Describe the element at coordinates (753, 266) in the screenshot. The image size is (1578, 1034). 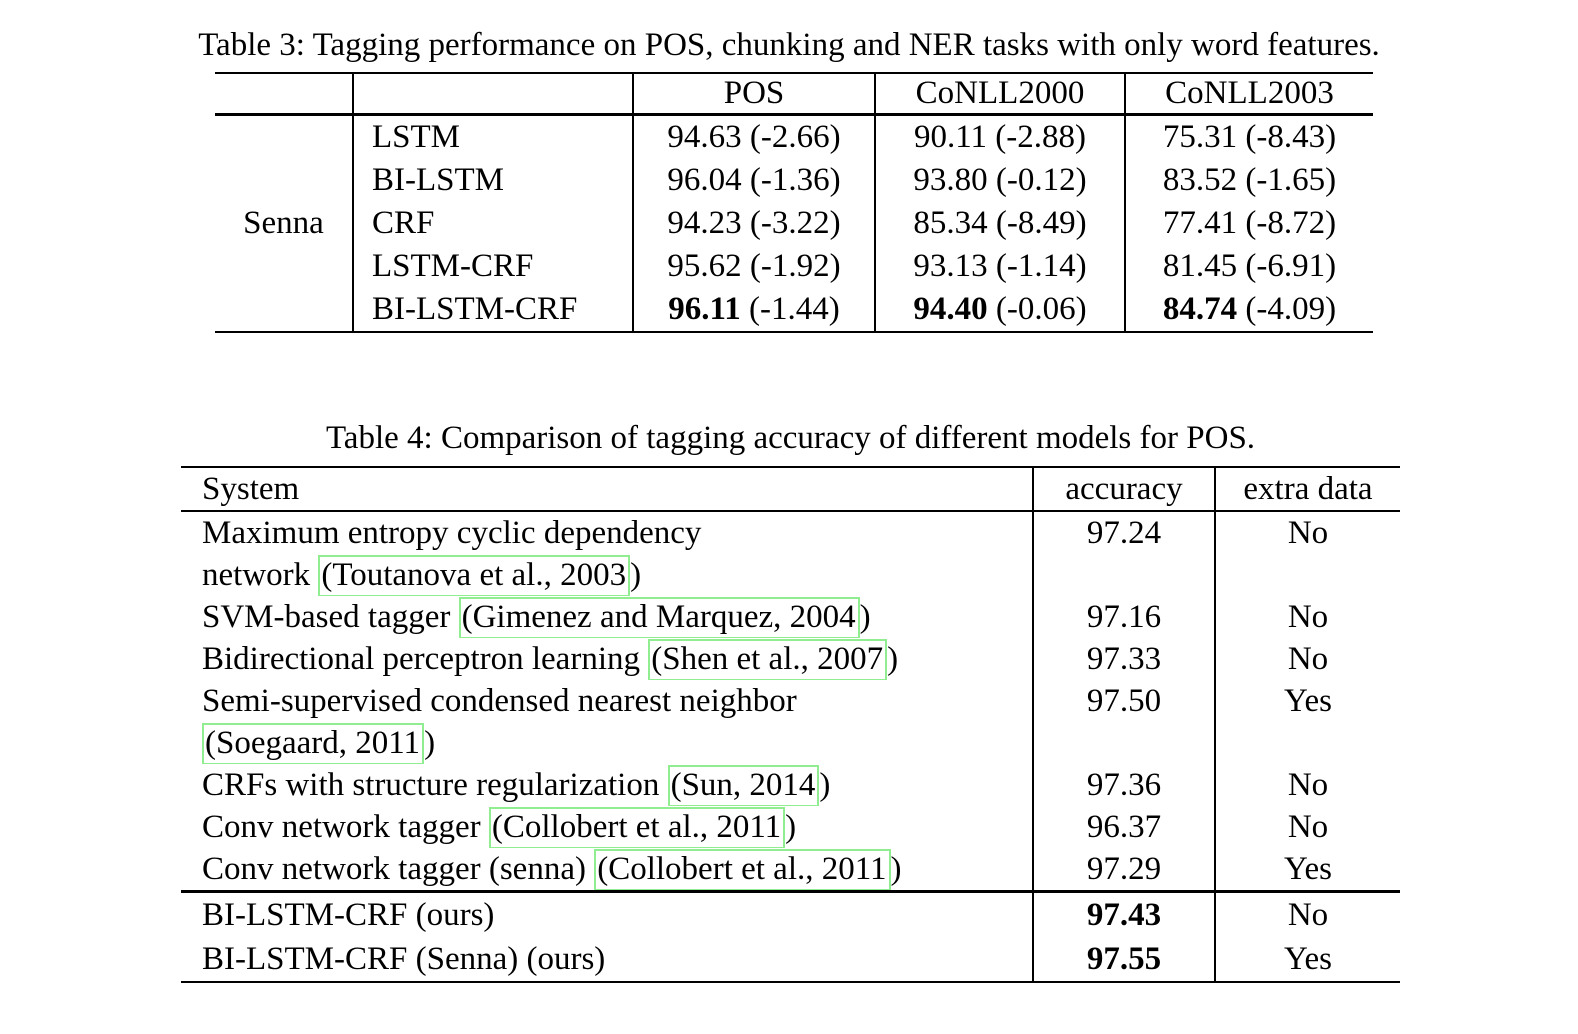
I see `pos-value: 95.62 (-1.92)` at that location.